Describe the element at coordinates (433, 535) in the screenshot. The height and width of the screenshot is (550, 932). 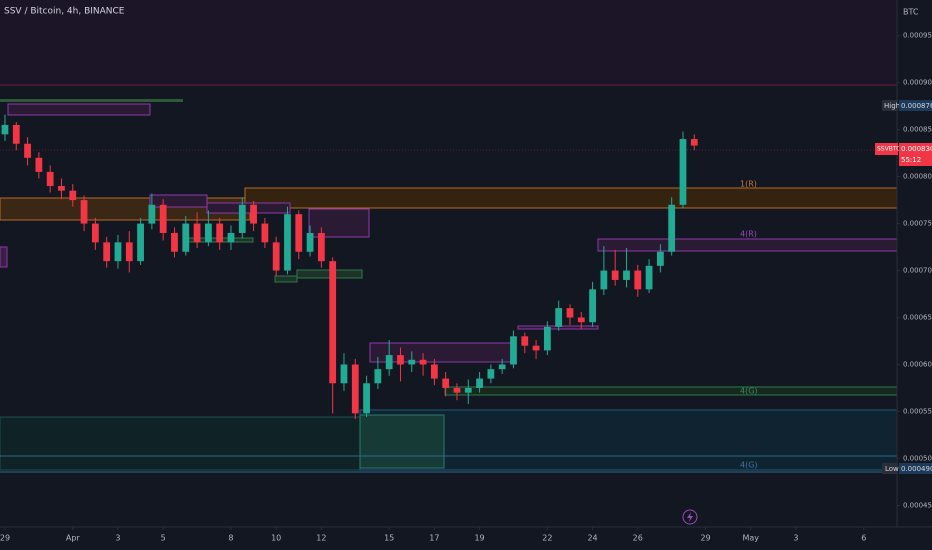
I see `x-axis: 29 Apr 3 5 8 10 12 15 17 19 22 24 26 29 May 3 6` at that location.